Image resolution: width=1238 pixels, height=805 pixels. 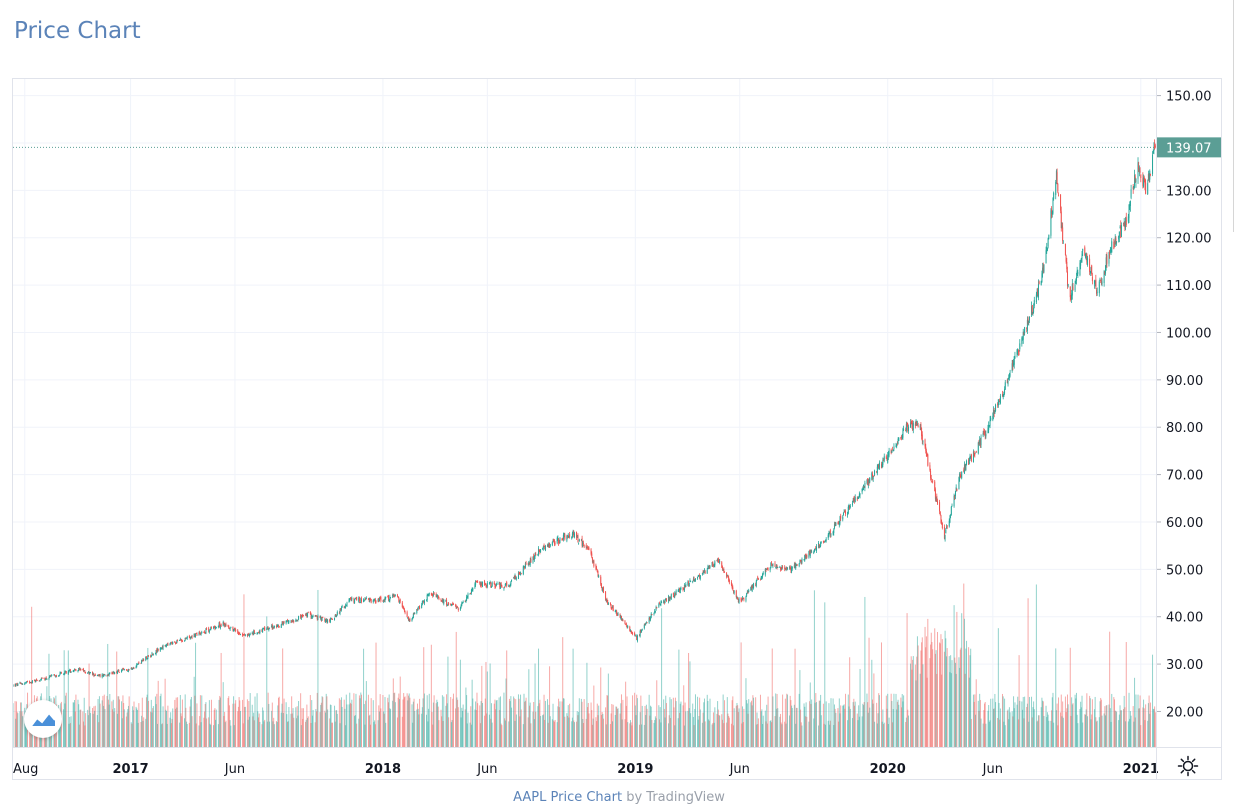 I want to click on attribution-link: AAPL Price Chart, so click(x=568, y=797).